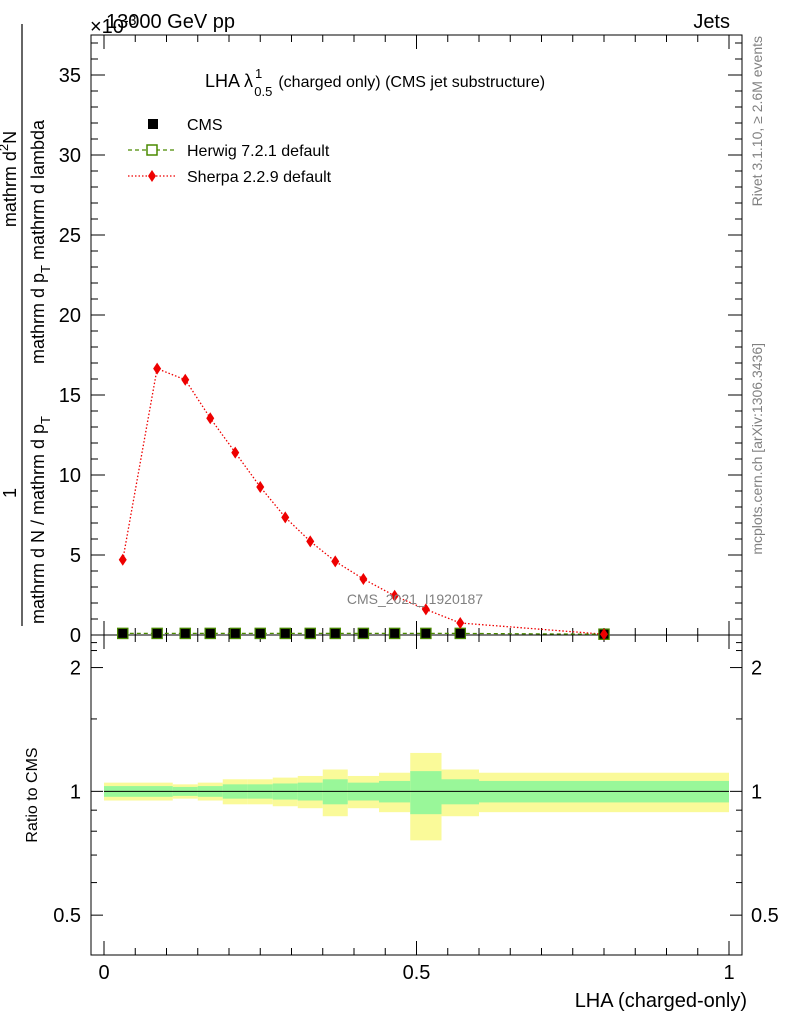  Describe the element at coordinates (258, 151) in the screenshot. I see `legend-label-herwig: Herwig 7.2.1 default` at that location.